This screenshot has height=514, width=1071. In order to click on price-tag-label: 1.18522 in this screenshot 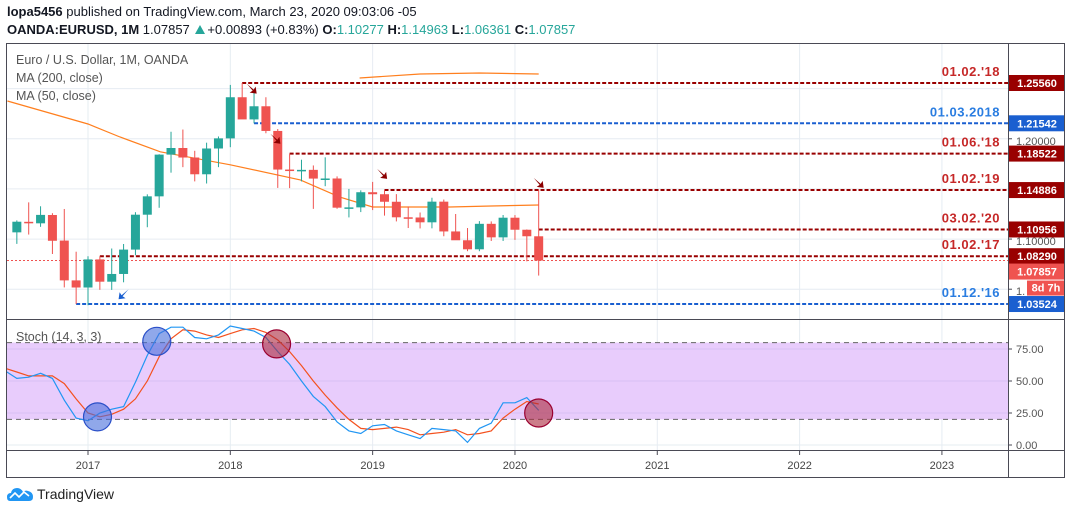, I will do `click(1037, 155)`.